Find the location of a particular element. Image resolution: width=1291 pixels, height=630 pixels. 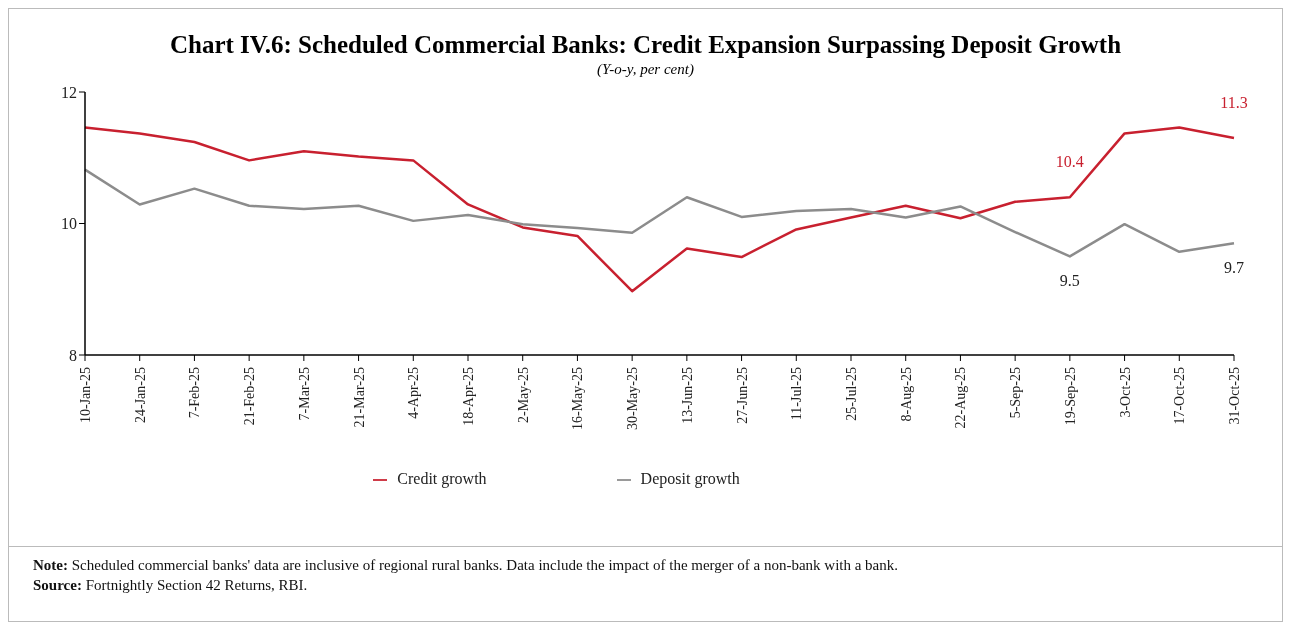

x-tick-label: 18-Apr-25 is located at coordinates (468, 396).